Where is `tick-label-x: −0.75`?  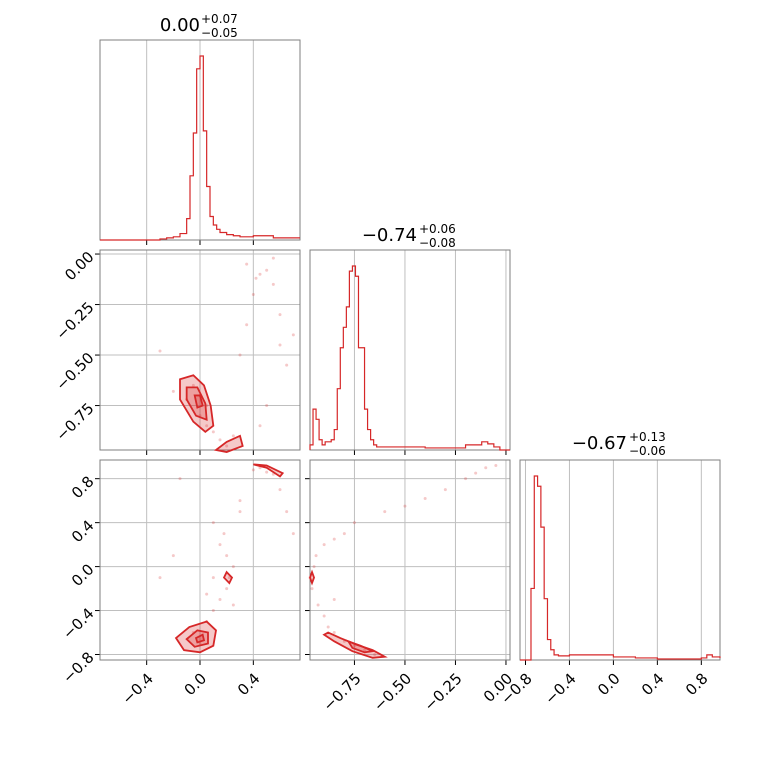
tick-label-x: −0.75 is located at coordinates (341, 692).